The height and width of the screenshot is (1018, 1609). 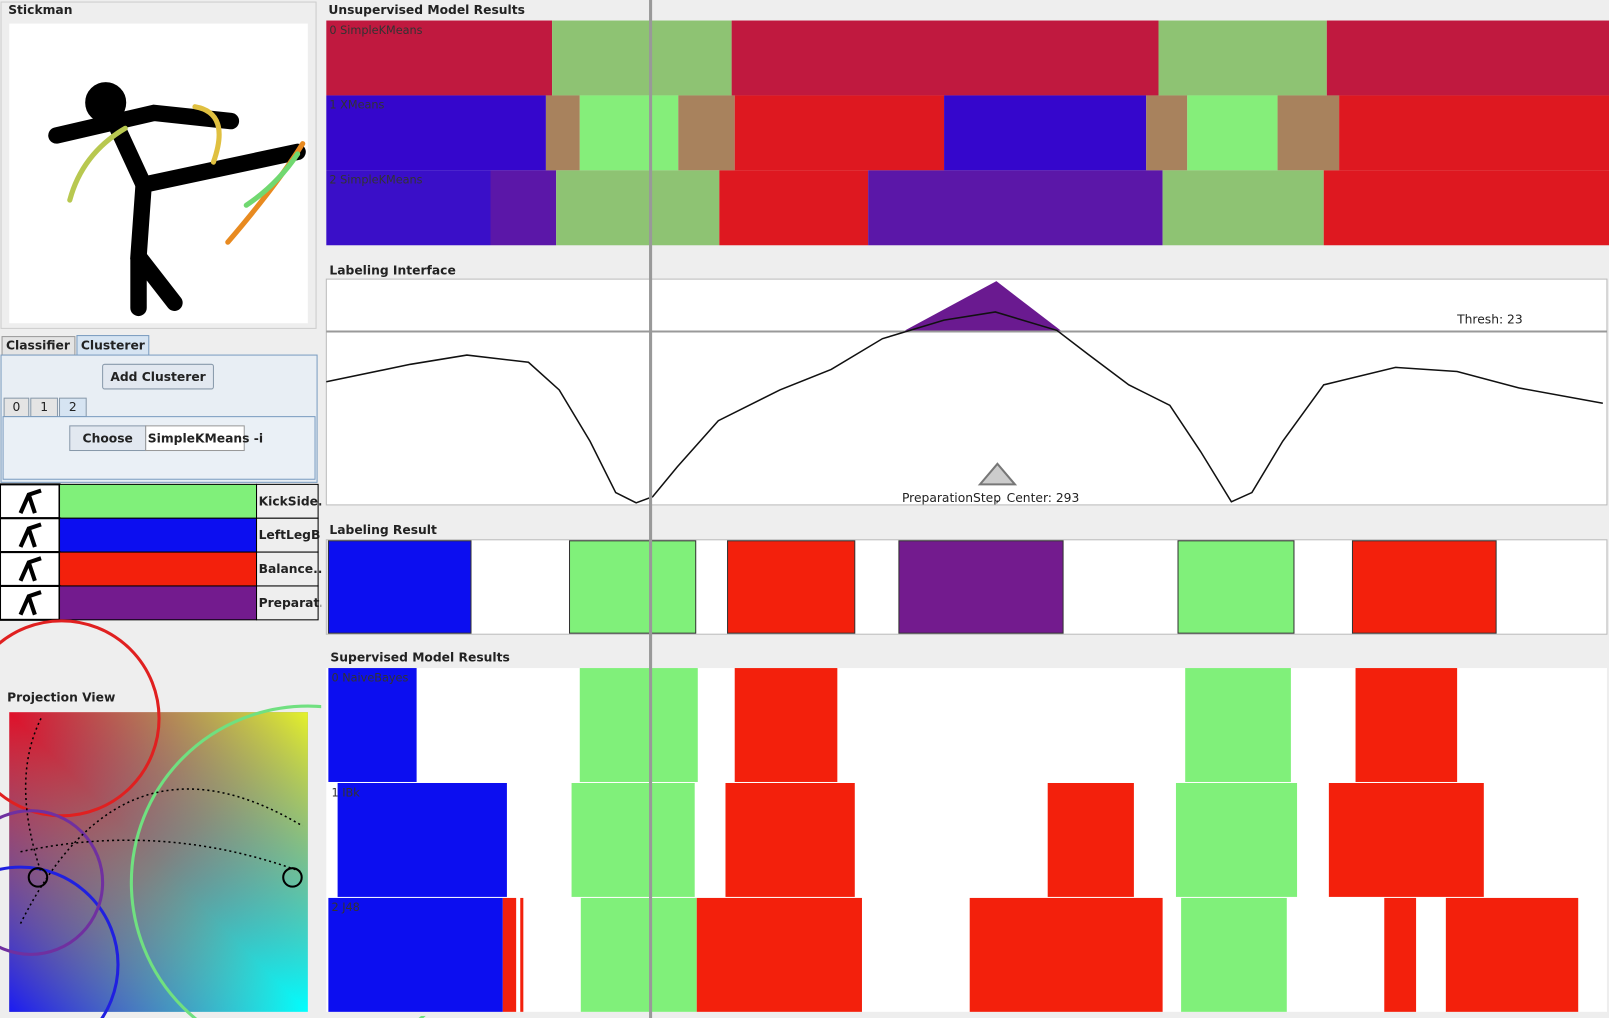 I want to click on panel-title: Unsupervised Model Results, so click(x=426, y=10).